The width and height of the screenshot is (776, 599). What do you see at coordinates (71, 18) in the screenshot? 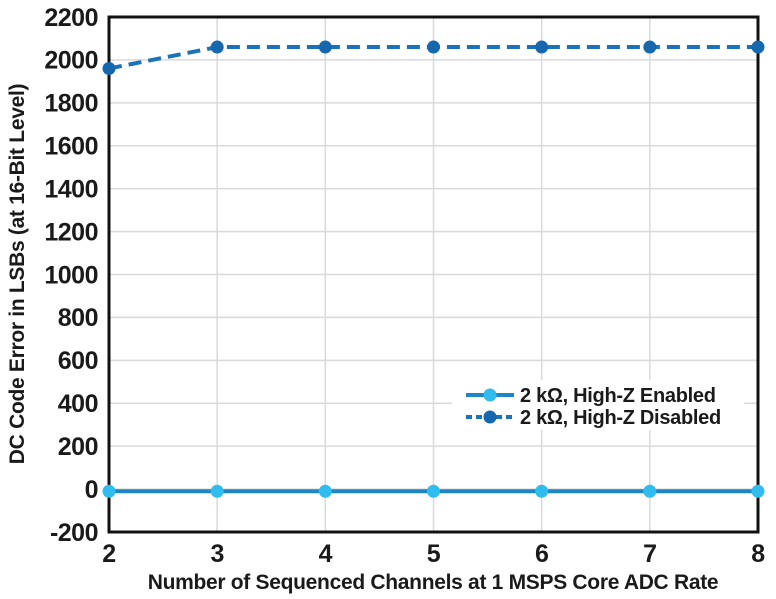
I see `y-tick-label: 2200` at bounding box center [71, 18].